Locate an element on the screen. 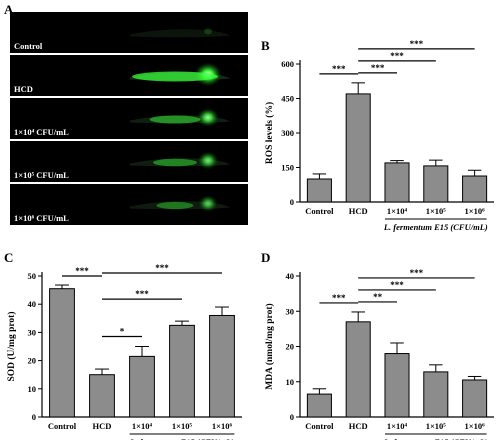  panel-letter-d: D is located at coordinates (265, 257).